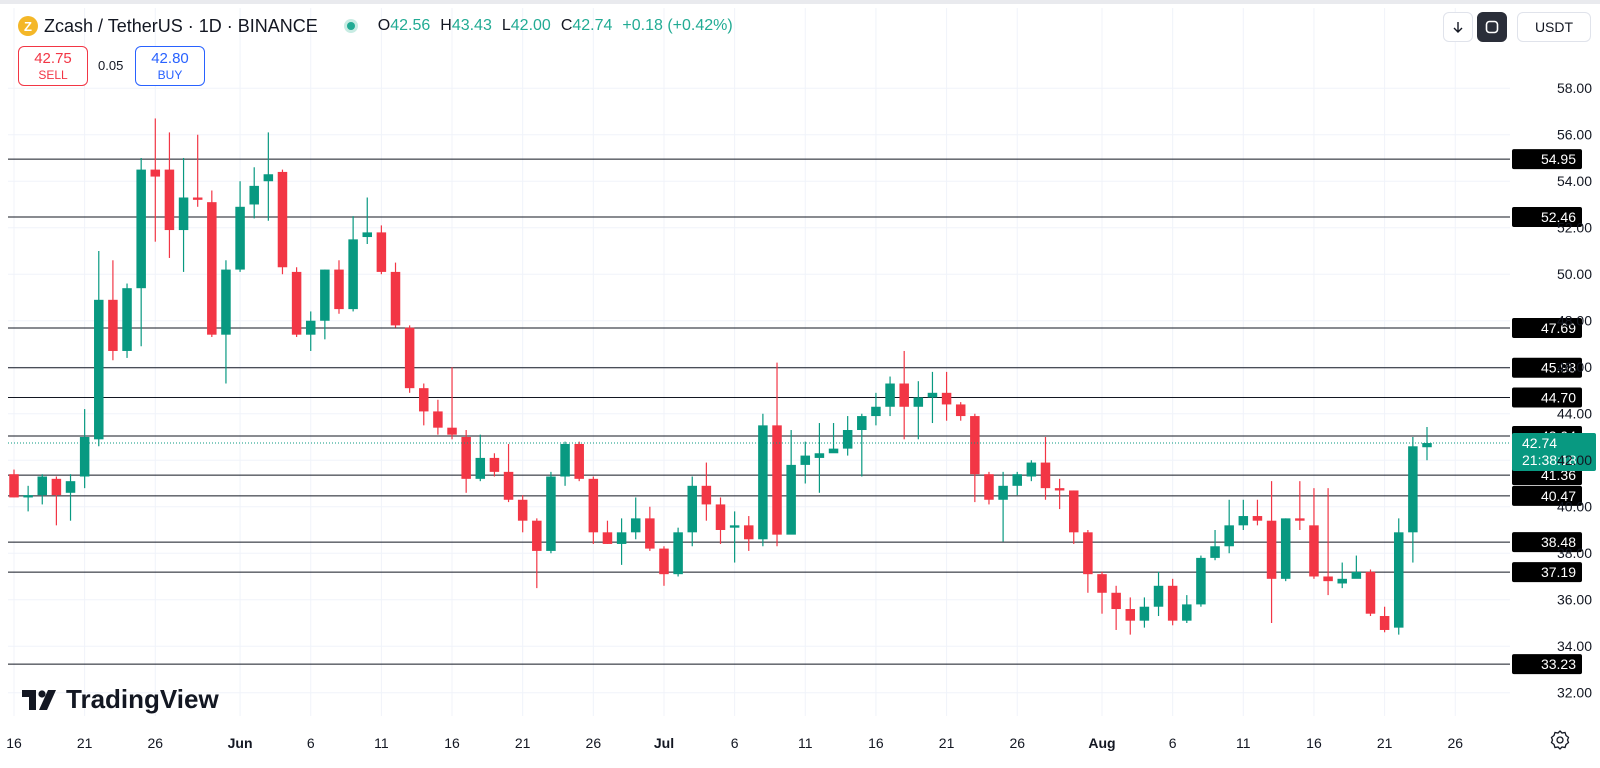  I want to click on fullscreen-icon, so click(1492, 27).